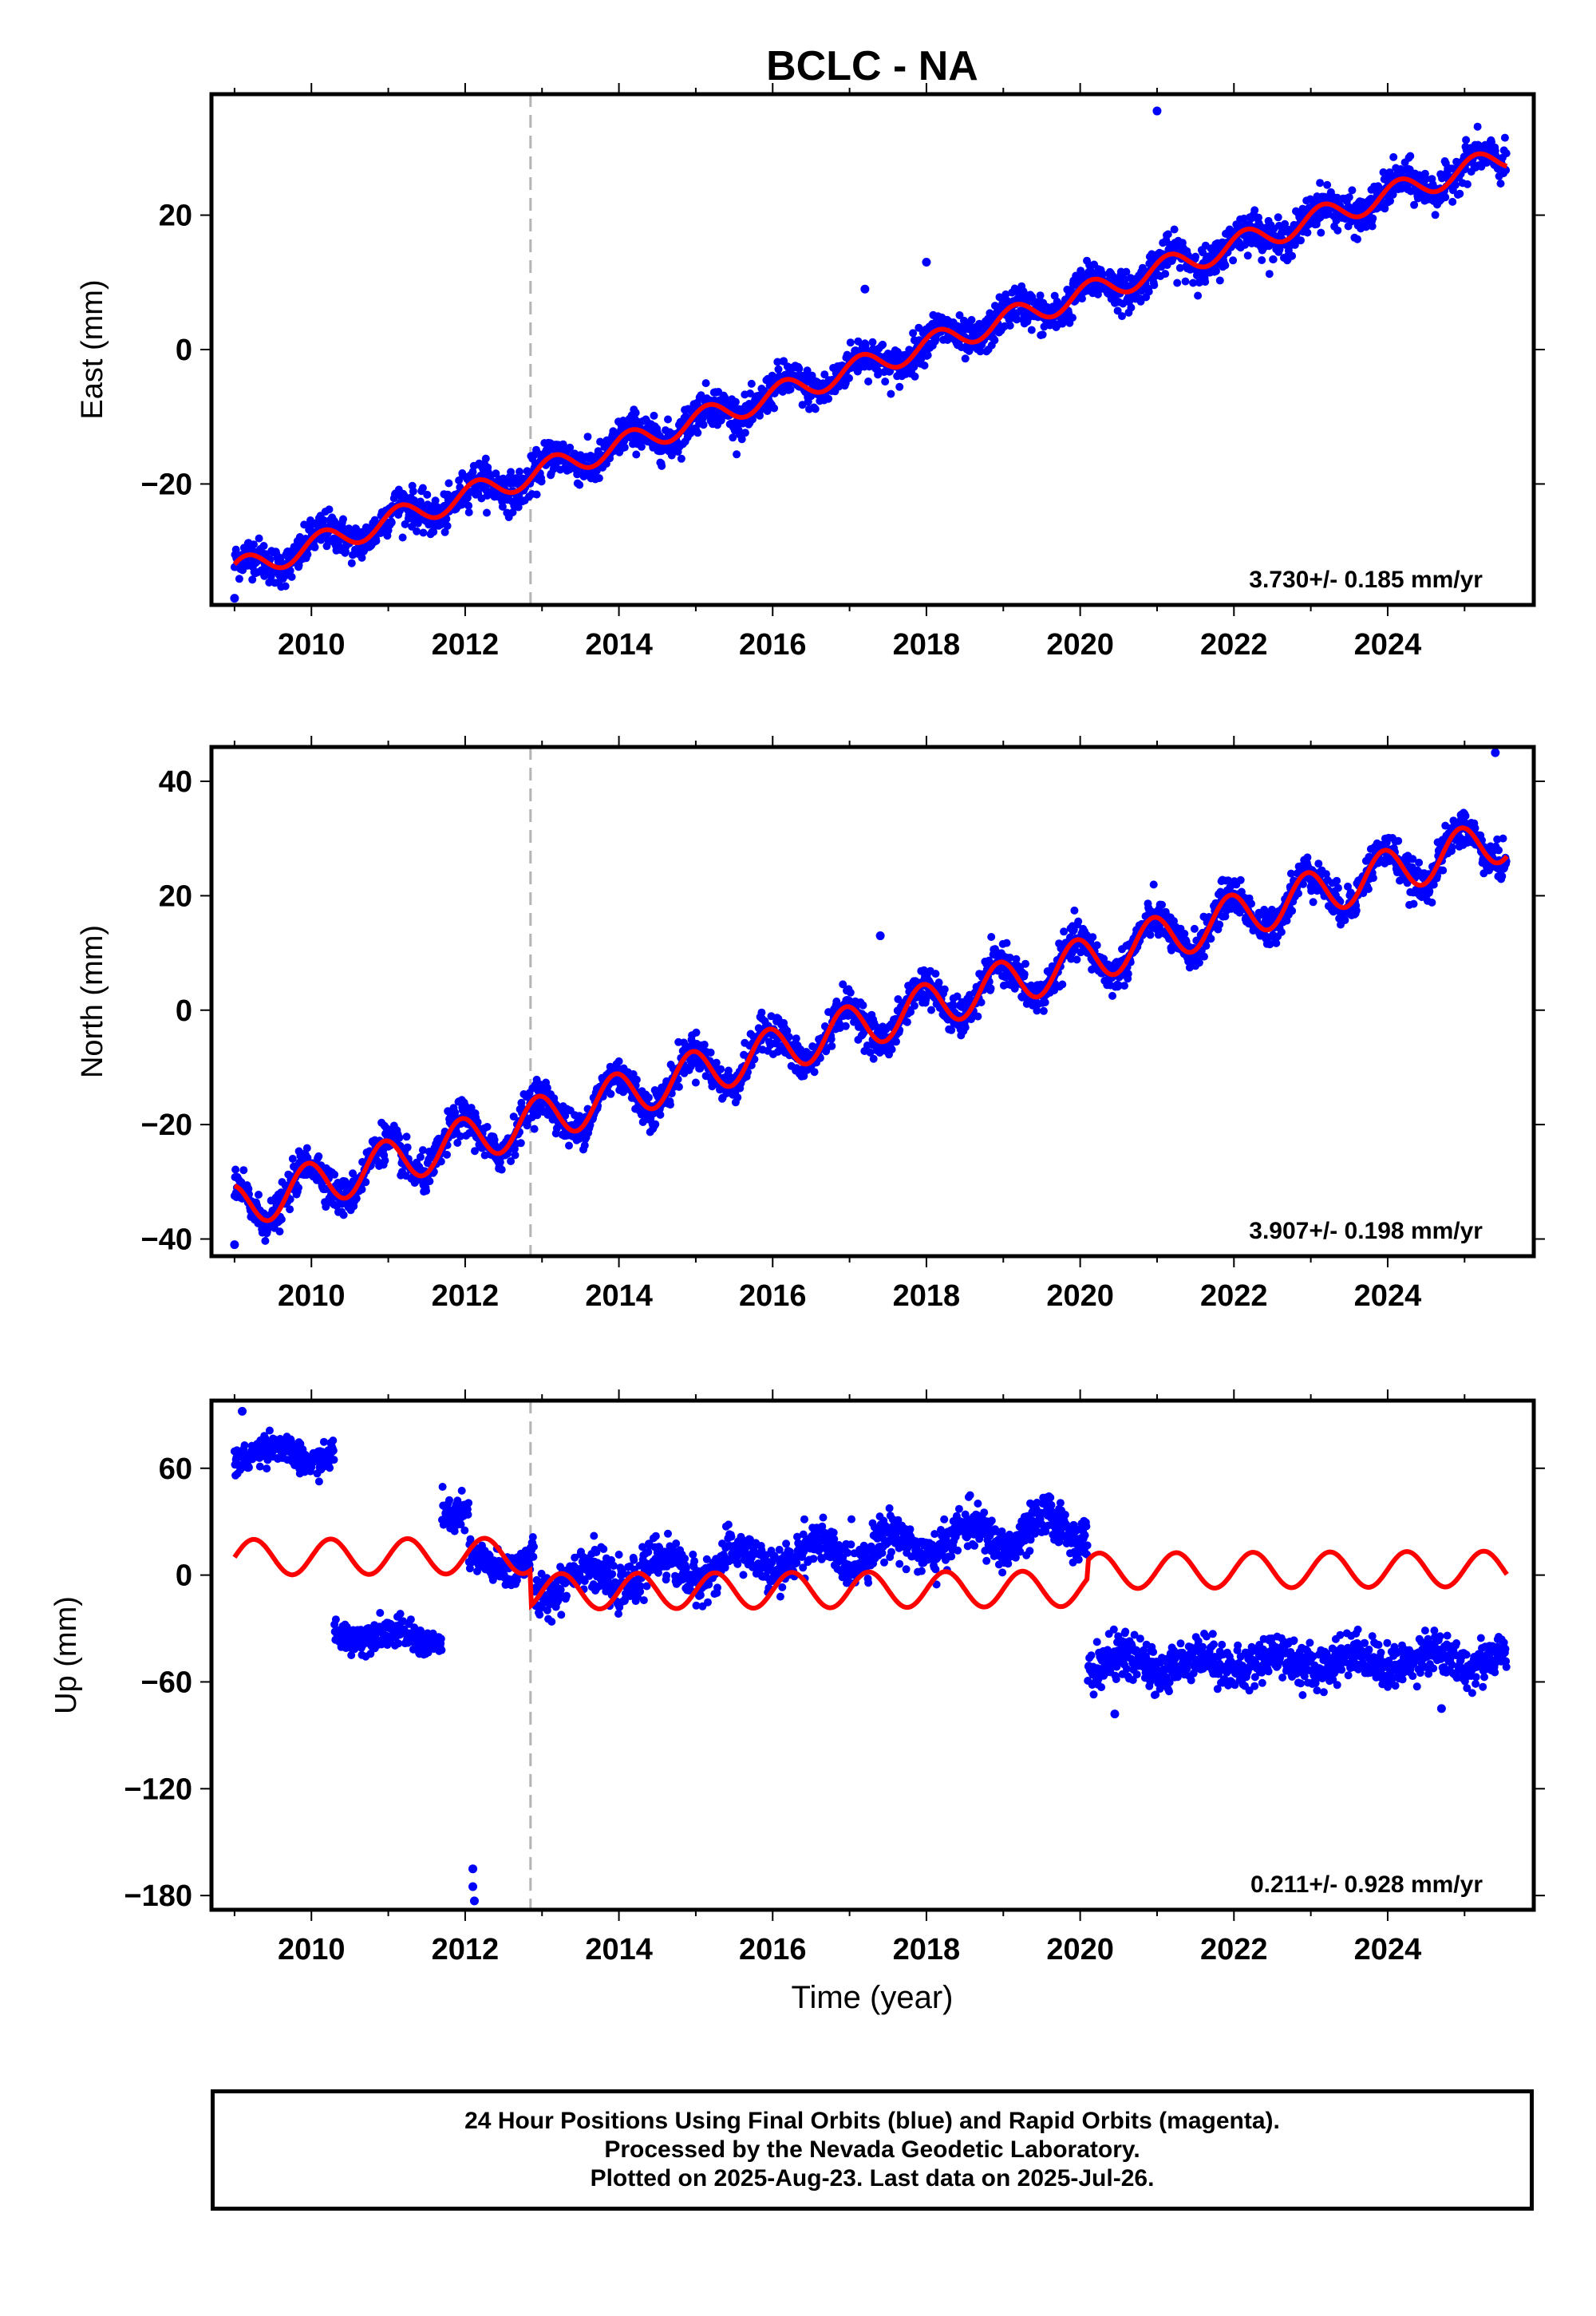 This screenshot has width=1596, height=2316. What do you see at coordinates (1234, 645) in the screenshot?
I see `east-x-tick-label: 2022` at bounding box center [1234, 645].